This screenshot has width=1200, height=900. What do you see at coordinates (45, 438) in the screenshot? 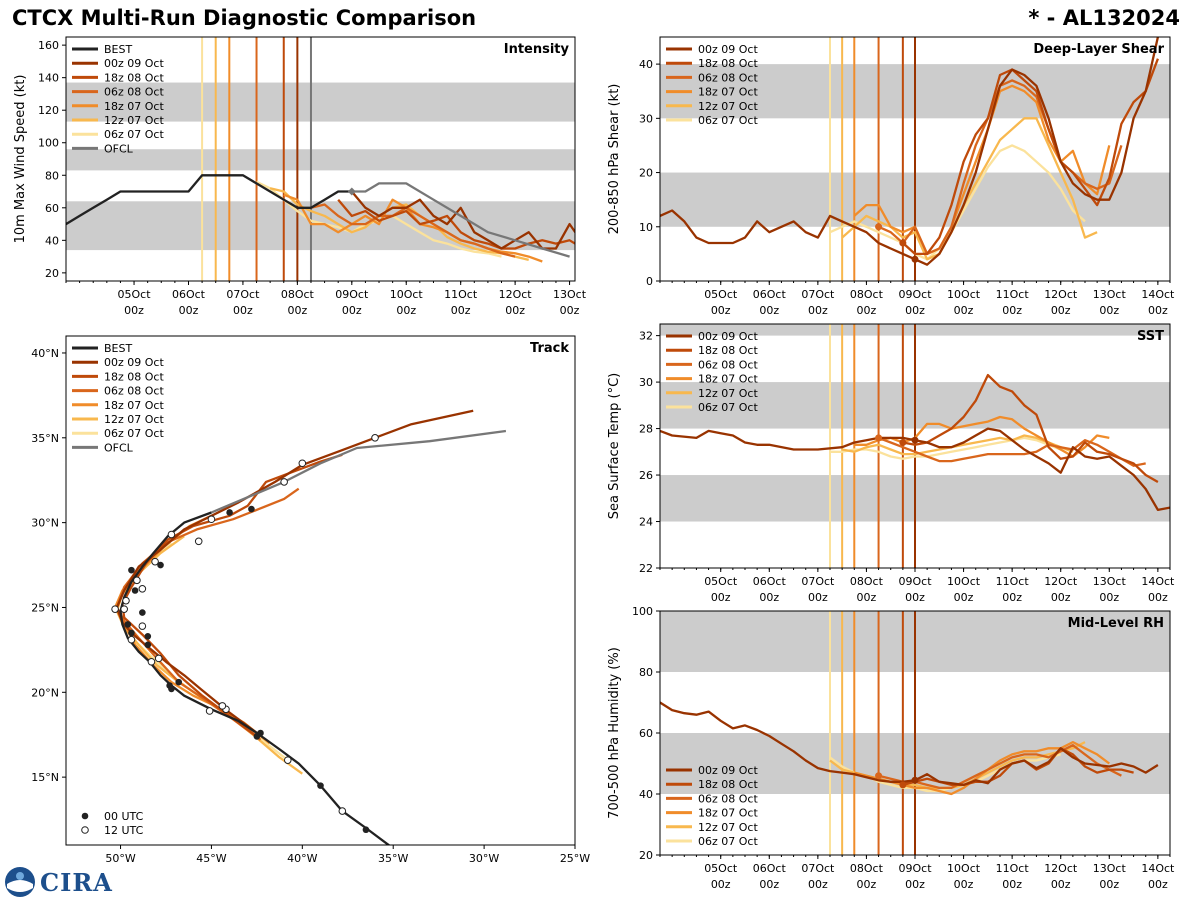
I see `y-tick-label: 35°N` at bounding box center [45, 438].